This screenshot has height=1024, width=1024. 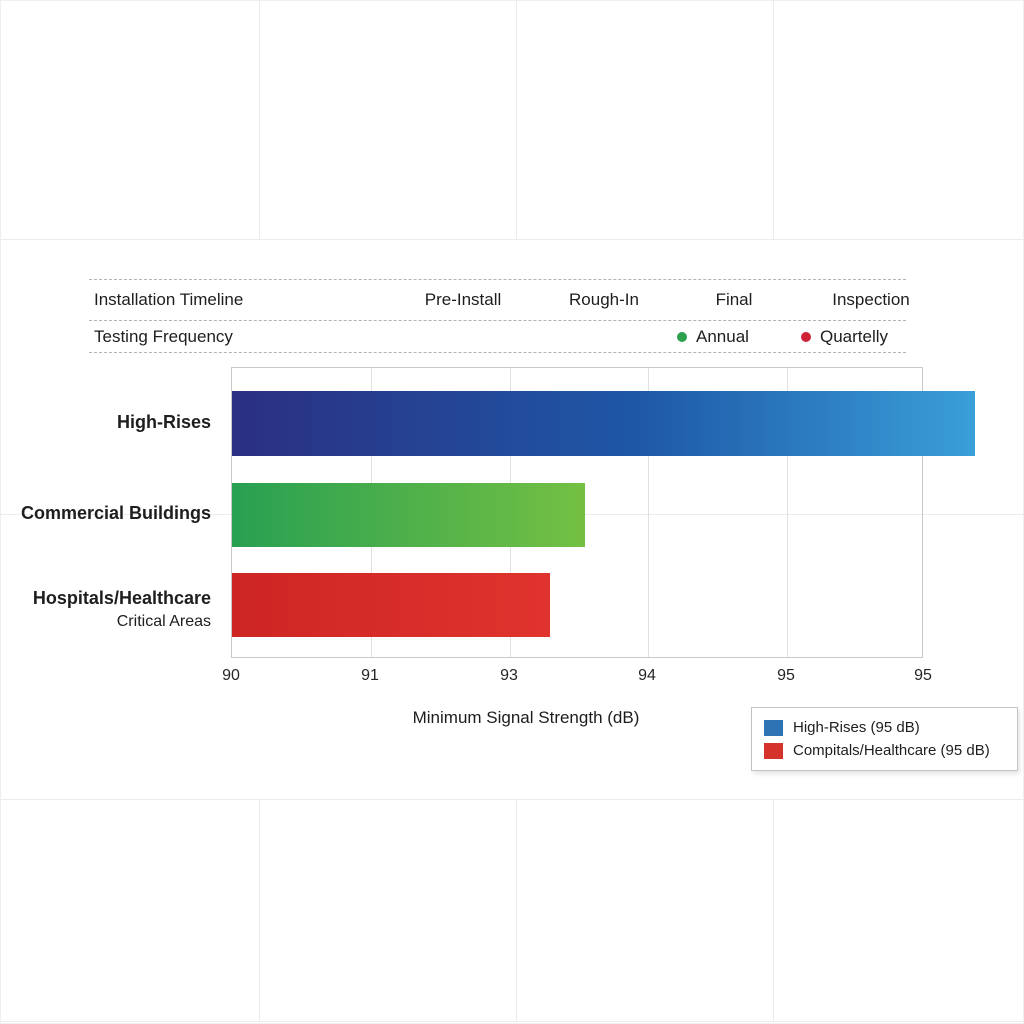 I want to click on bar-high-rises, so click(x=603, y=423).